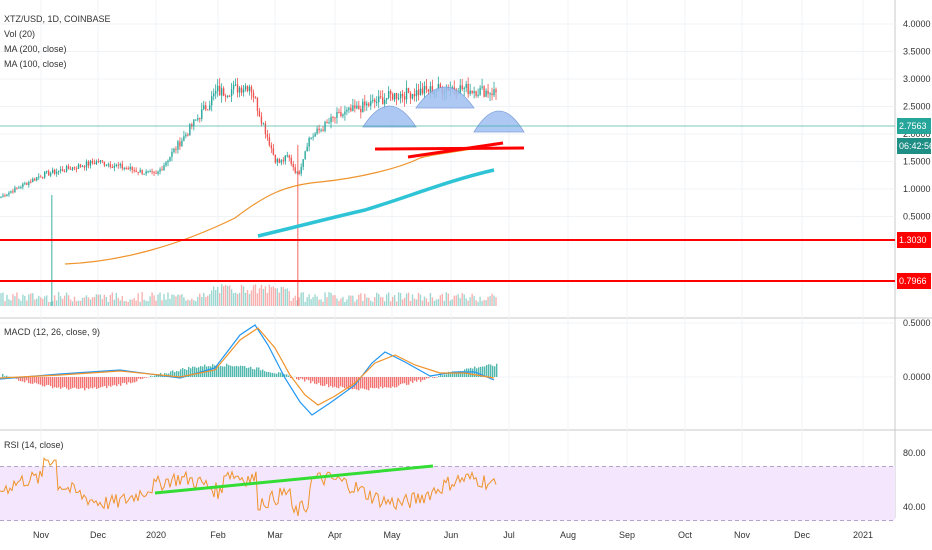  Describe the element at coordinates (52, 332) in the screenshot. I see `macd-label: MACD (12, 26, close, 9)` at that location.